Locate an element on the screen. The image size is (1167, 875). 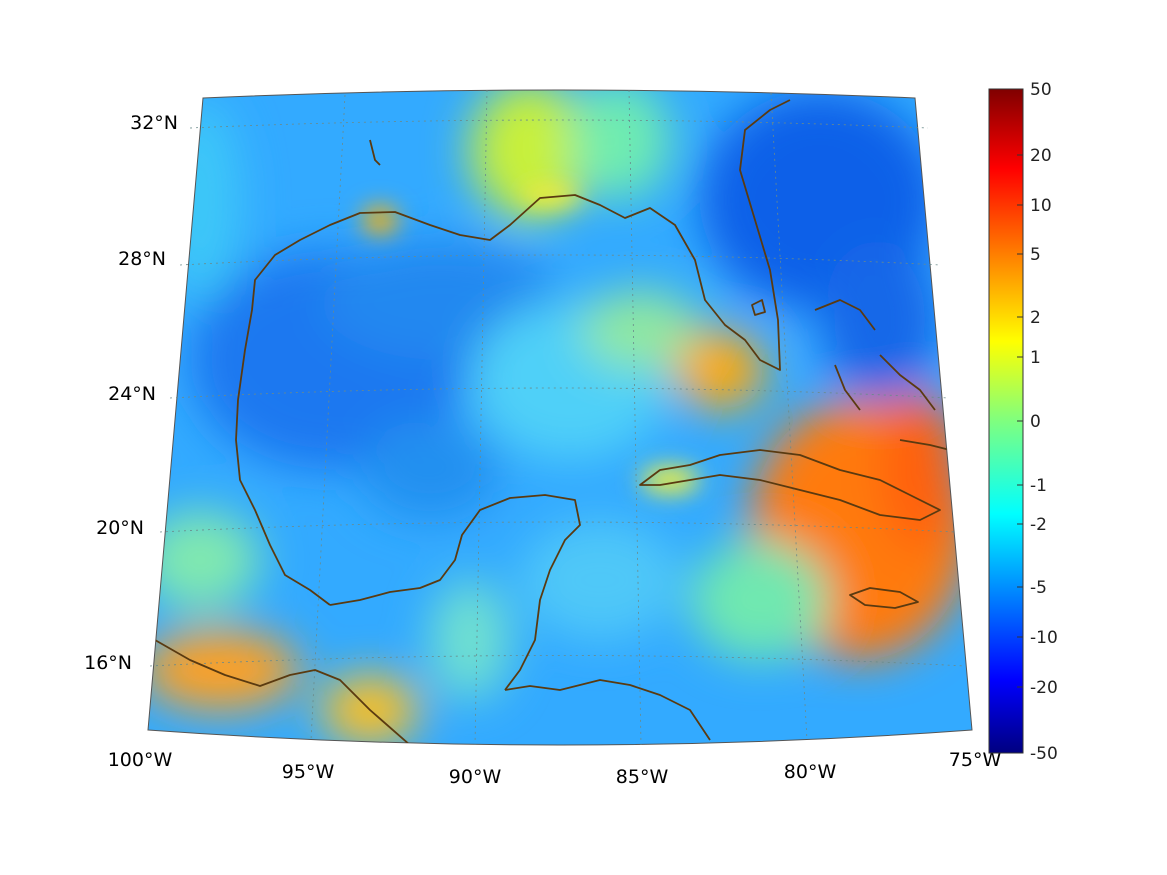
colorbar-tick-label: -5 is located at coordinates (1038, 588).